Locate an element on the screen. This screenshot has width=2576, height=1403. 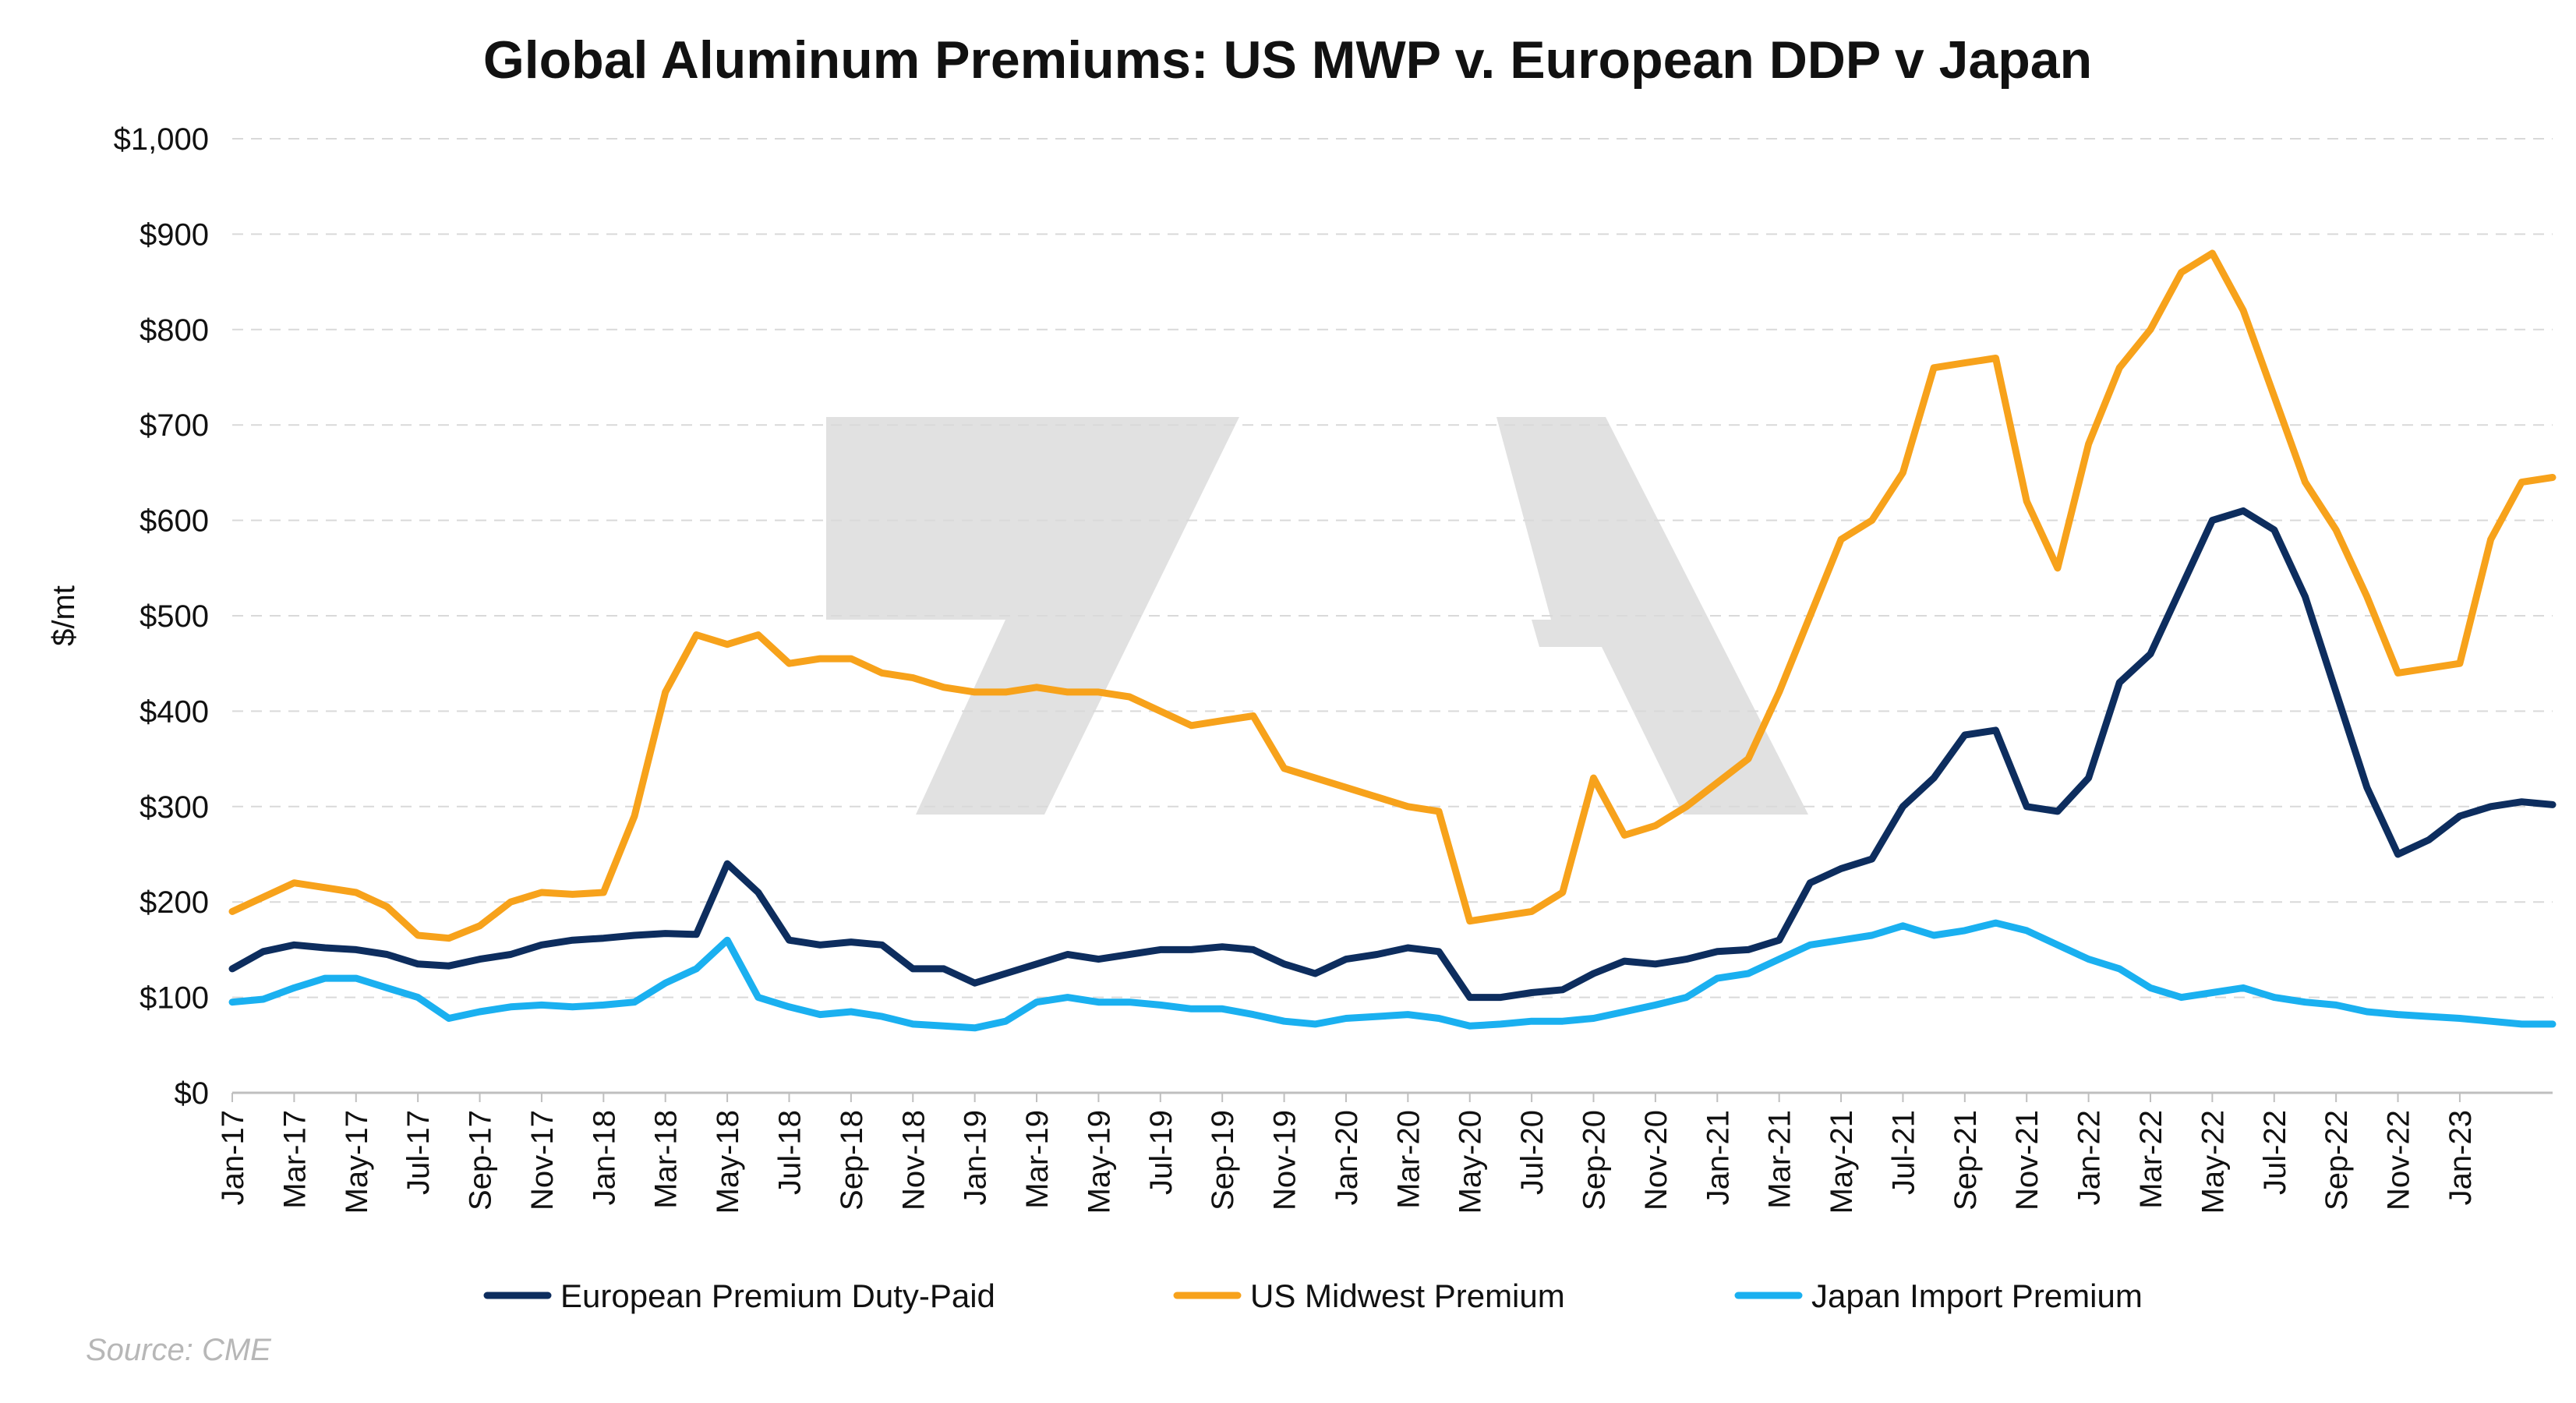
x-tick-label: Jul-20 is located at coordinates (1532, 1152).